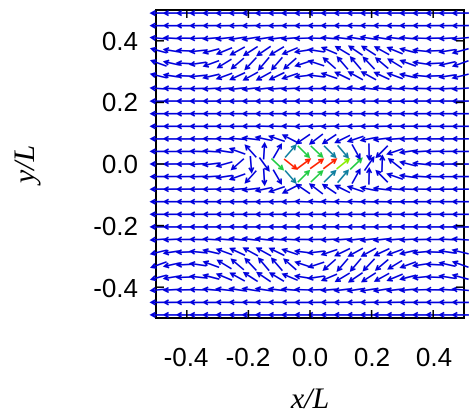  Describe the element at coordinates (186, 357) in the screenshot. I see `x-tick-label-0: -0.4` at that location.